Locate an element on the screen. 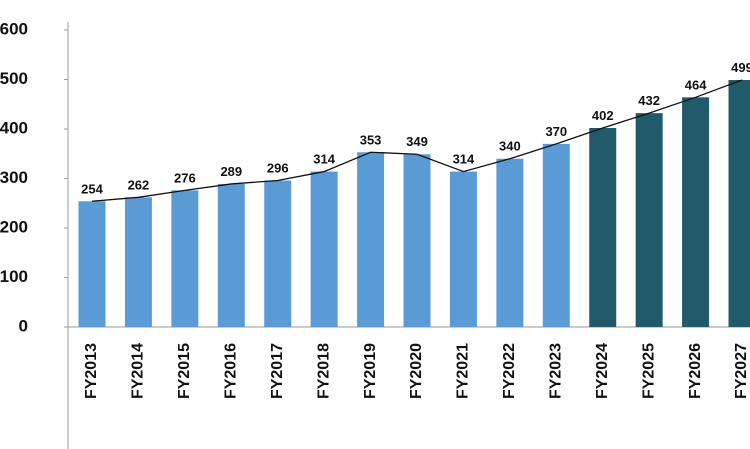 This screenshot has height=449, width=750. x-tick-label: FY2022 is located at coordinates (509, 371).